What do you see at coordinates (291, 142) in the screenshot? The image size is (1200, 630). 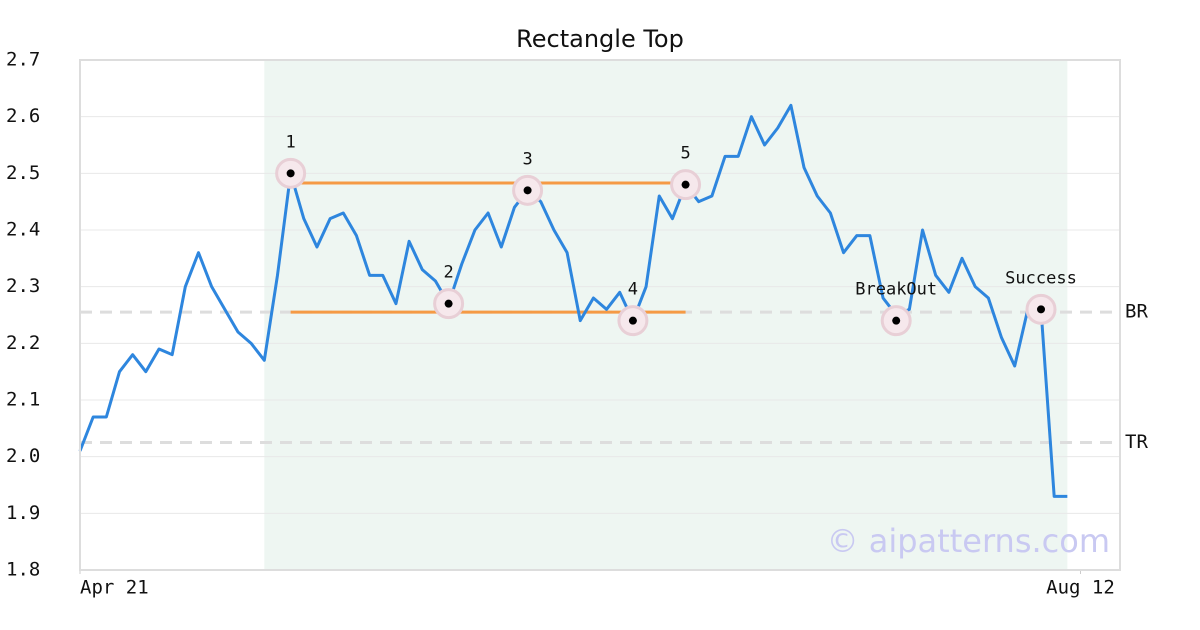 I see `marker-label: 1` at bounding box center [291, 142].